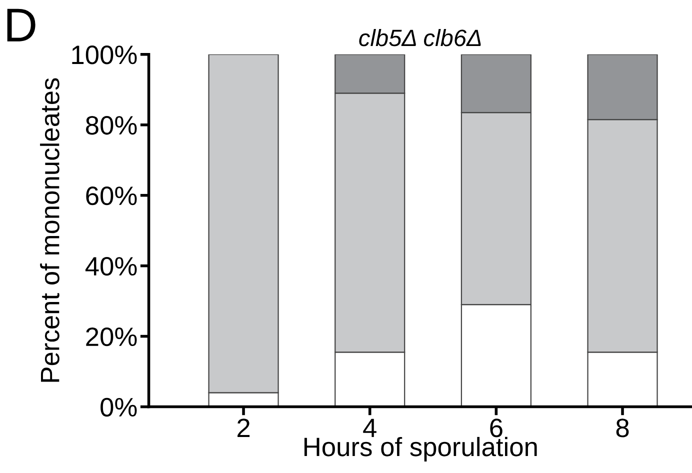 This screenshot has width=692, height=473. What do you see at coordinates (104, 55) in the screenshot?
I see `y-tick-label: 100%` at bounding box center [104, 55].